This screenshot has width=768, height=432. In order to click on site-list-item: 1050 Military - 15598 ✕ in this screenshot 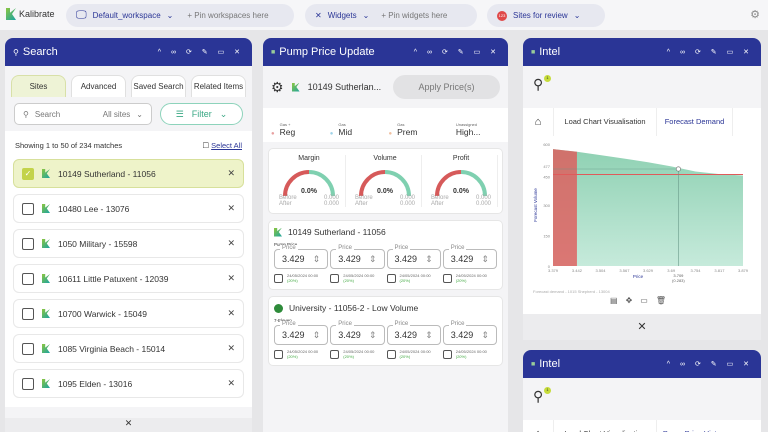, I will do `click(128, 243)`.